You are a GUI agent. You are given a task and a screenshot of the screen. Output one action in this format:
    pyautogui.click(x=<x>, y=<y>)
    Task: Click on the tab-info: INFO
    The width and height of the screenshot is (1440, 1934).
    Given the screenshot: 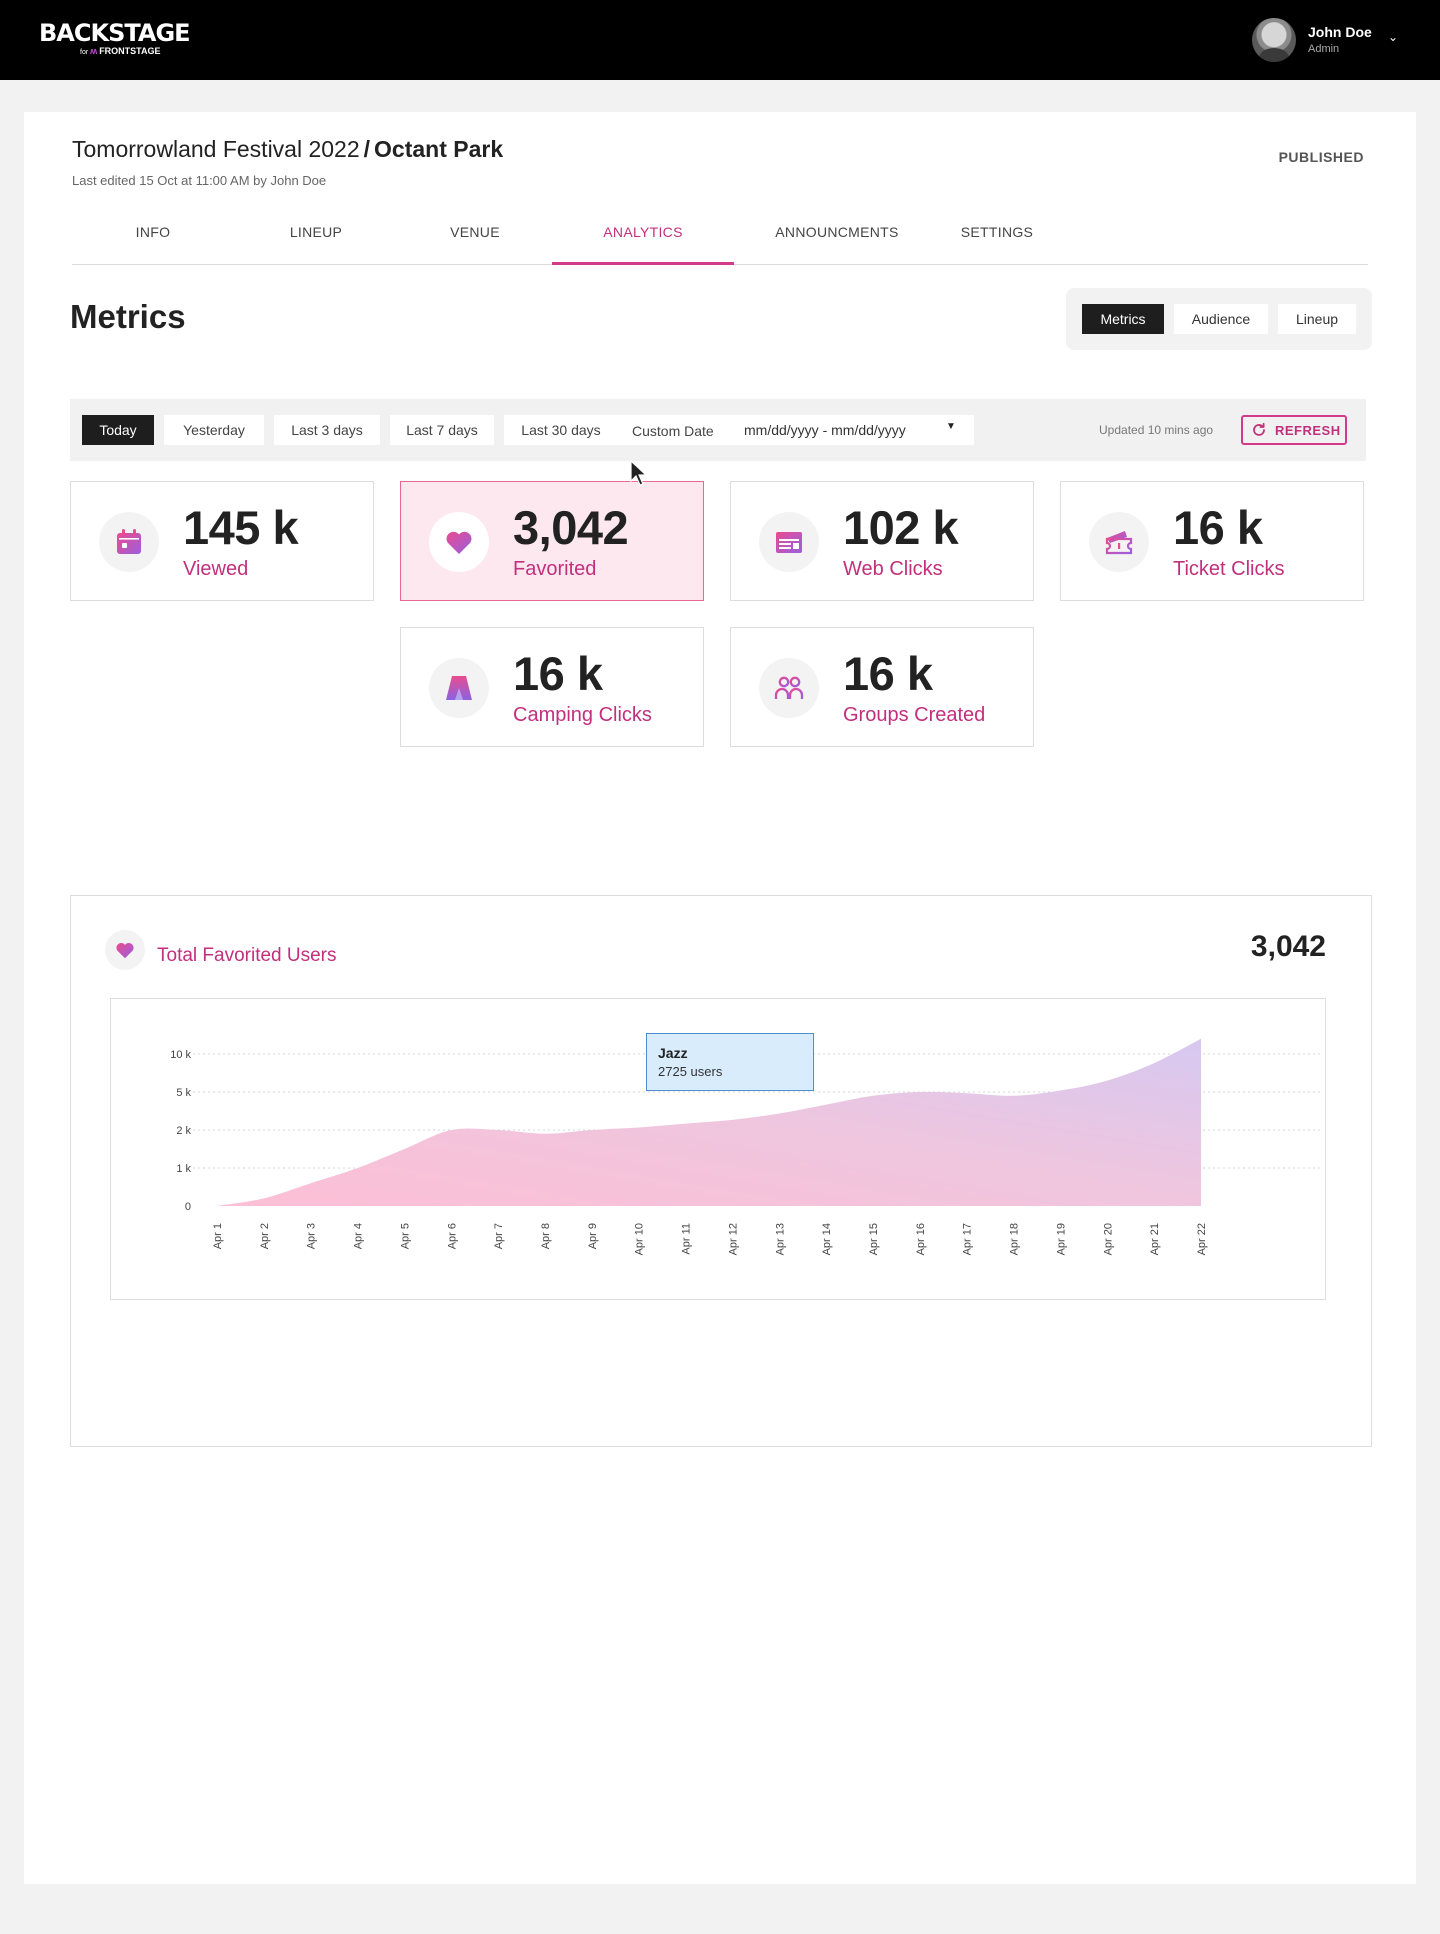 What is the action you would take?
    pyautogui.click(x=153, y=232)
    